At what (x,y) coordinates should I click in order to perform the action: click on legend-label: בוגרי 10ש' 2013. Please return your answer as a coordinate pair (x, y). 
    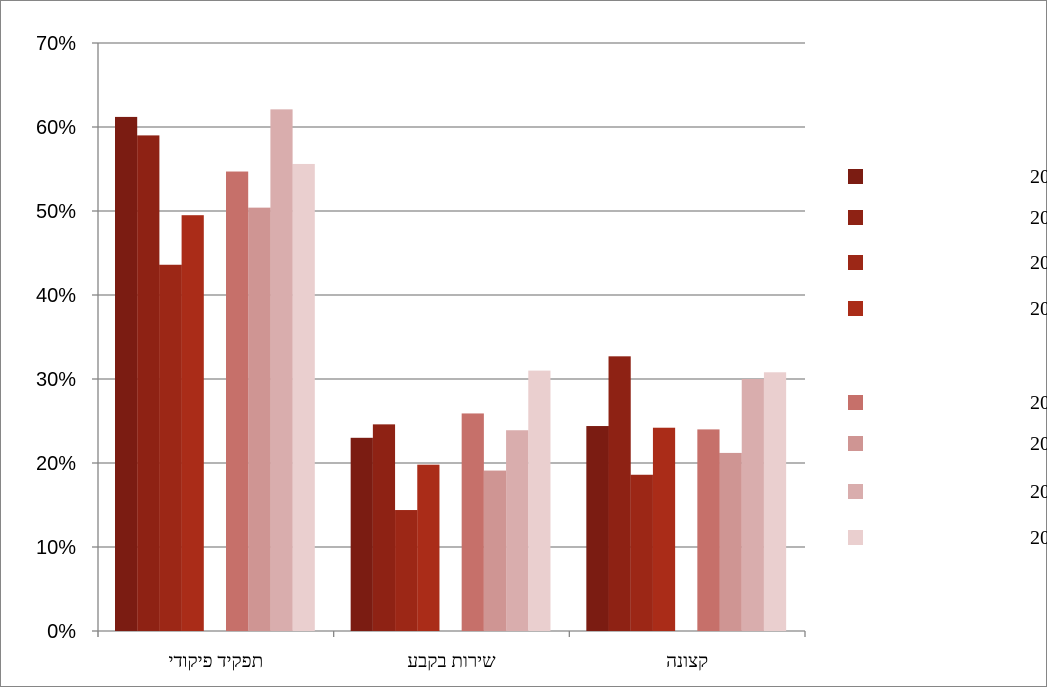
    Looking at the image, I should click on (1038, 309).